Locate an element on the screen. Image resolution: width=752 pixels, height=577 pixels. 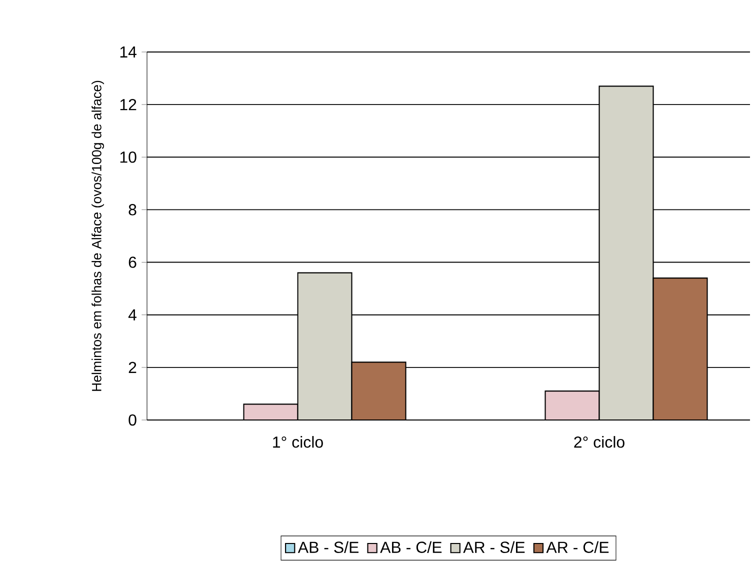
legend-label: AB - S/E is located at coordinates (328, 547).